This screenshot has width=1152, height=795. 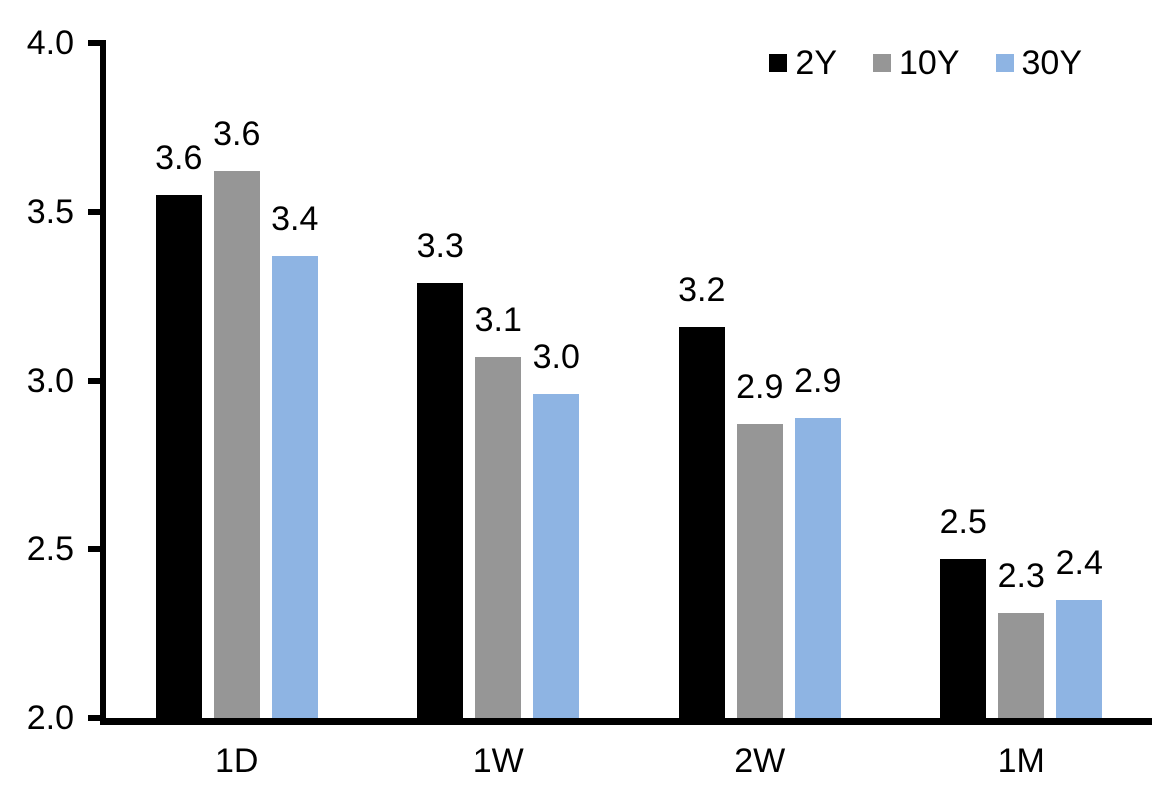 I want to click on bar-value-label: 2.3, so click(x=1021, y=576).